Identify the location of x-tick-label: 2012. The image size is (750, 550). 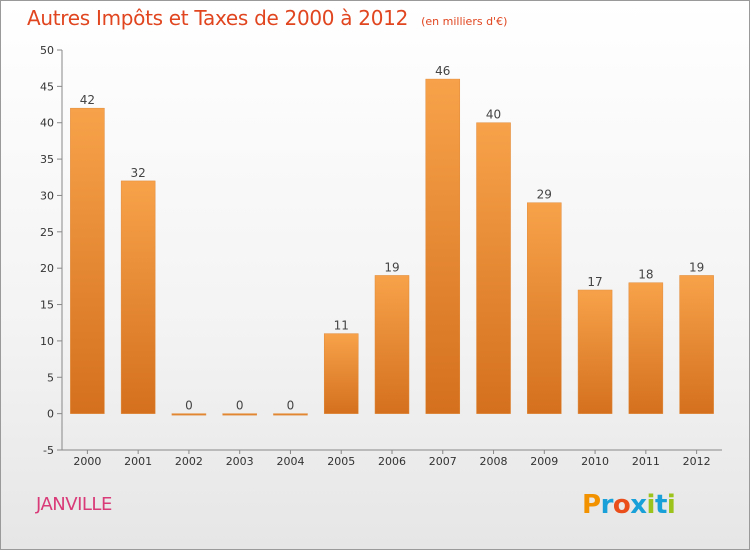
(697, 461).